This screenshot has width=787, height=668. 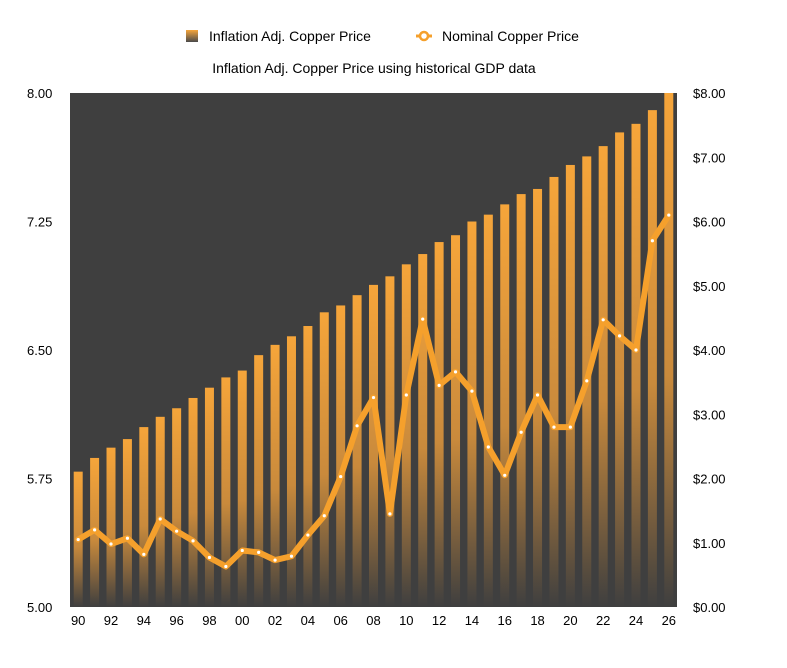 I want to click on right-tick-label: $7.00, so click(x=709, y=157).